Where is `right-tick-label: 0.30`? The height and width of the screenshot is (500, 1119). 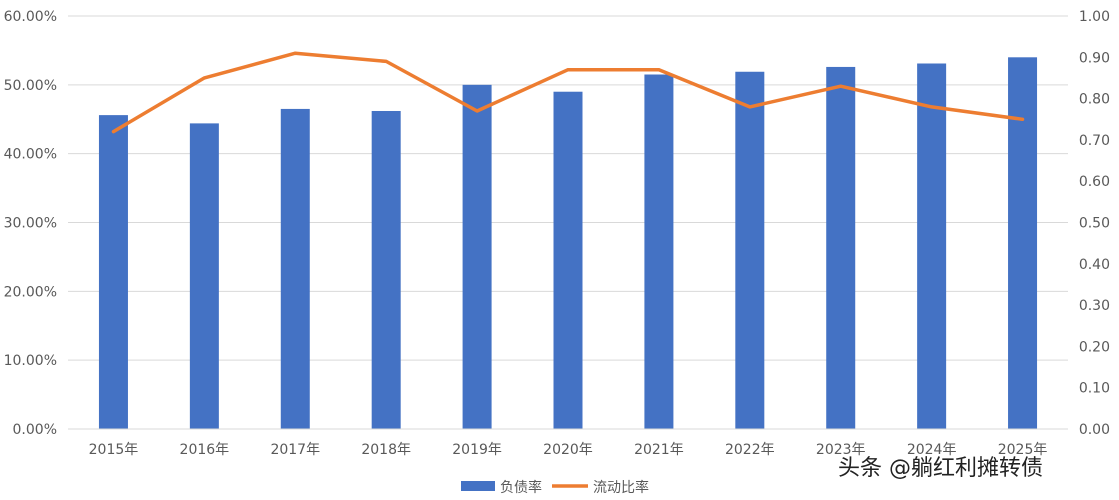 right-tick-label: 0.30 is located at coordinates (1094, 306).